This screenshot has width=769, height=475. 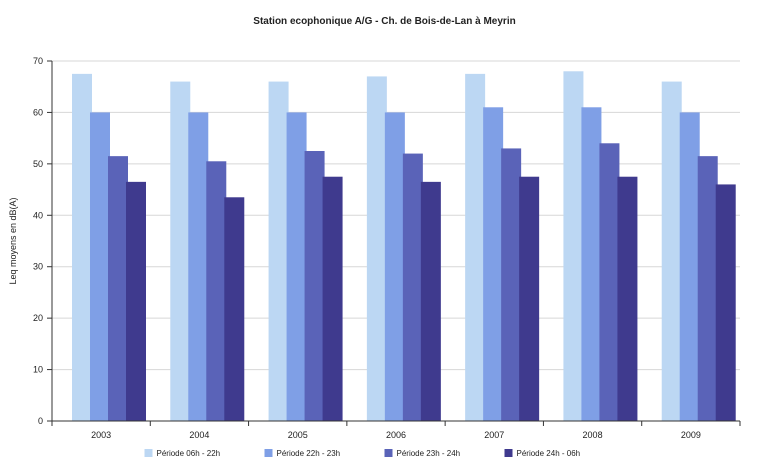 What do you see at coordinates (38, 318) in the screenshot?
I see `y-tick-label: 20` at bounding box center [38, 318].